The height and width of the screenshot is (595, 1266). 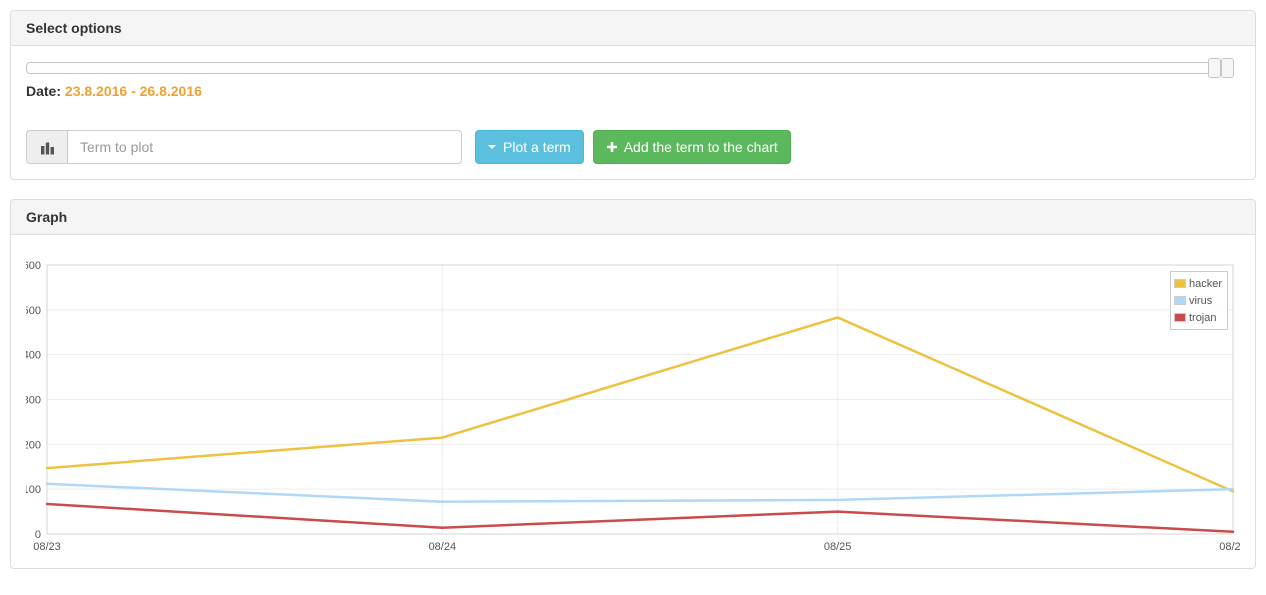 I want to click on slider-handle-start, so click(x=1214, y=68).